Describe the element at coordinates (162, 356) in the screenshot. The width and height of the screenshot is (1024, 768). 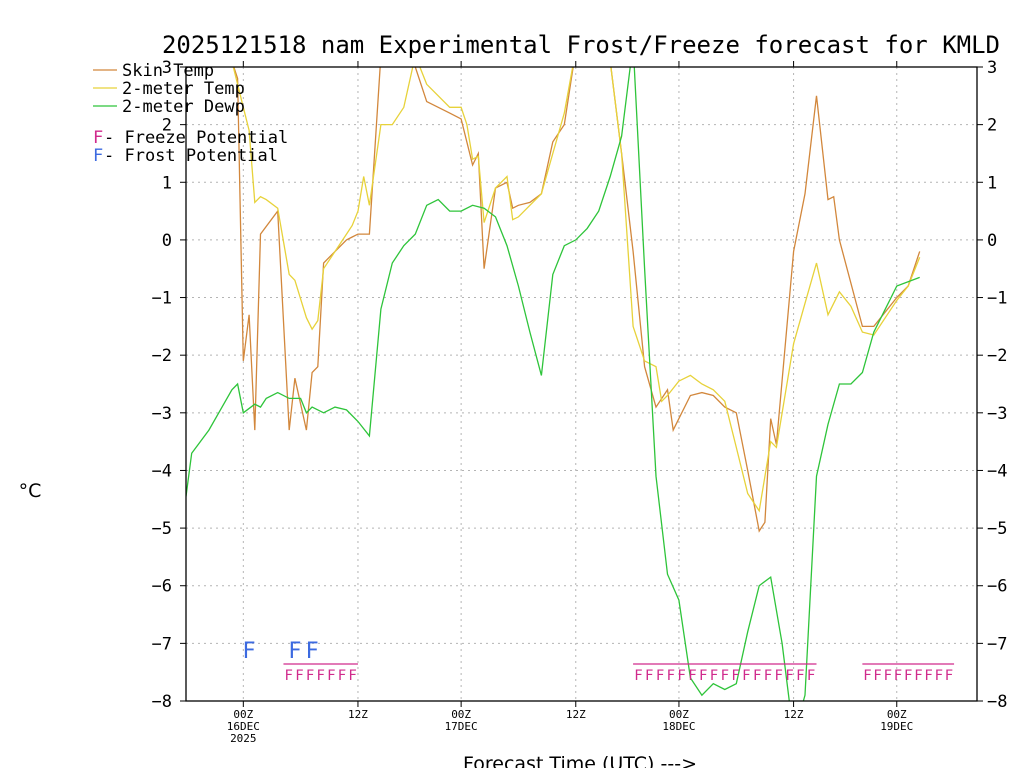
I see `y-tick-label: −2` at that location.